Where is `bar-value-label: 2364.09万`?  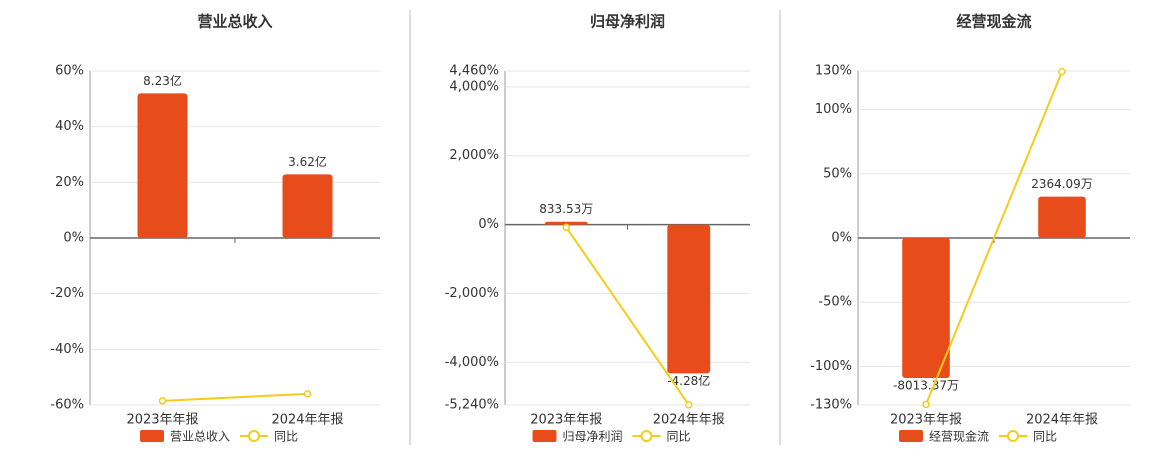 bar-value-label: 2364.09万 is located at coordinates (1062, 184).